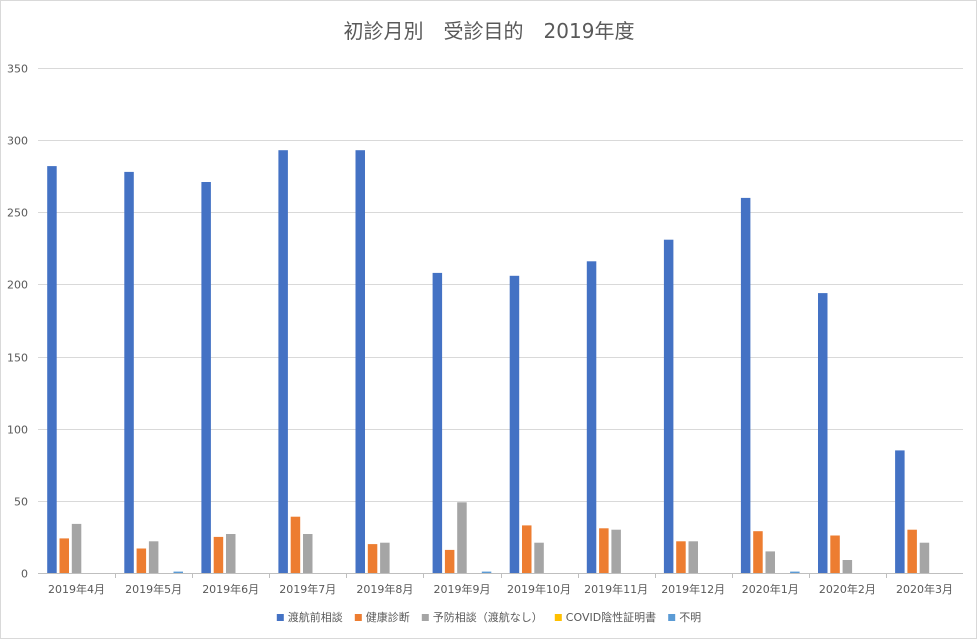  What do you see at coordinates (690, 617) in the screenshot?
I see `legend-label: 不明` at bounding box center [690, 617].